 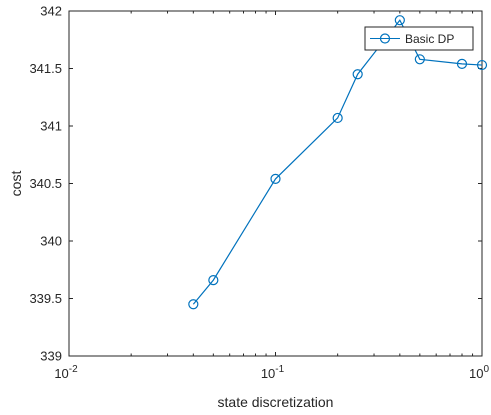 What do you see at coordinates (429, 39) in the screenshot?
I see `legend-label: Basic DP` at bounding box center [429, 39].